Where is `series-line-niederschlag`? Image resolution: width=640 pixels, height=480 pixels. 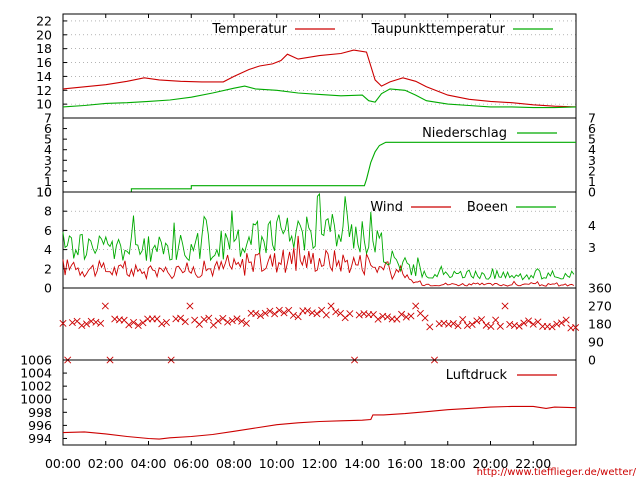 series-line-niederschlag is located at coordinates (319, 167).